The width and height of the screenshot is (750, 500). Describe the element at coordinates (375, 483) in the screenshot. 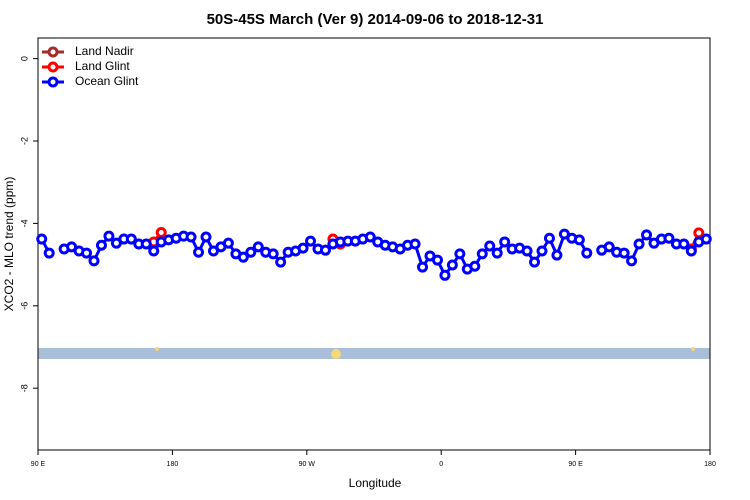

I see `x-axis-label: Longitude` at that location.